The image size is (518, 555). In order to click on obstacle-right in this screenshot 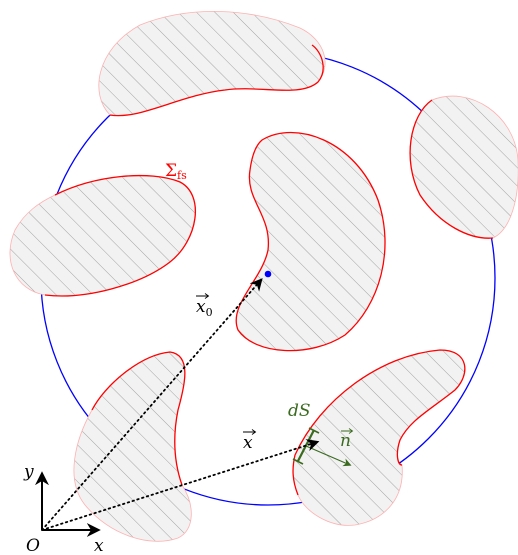, I will do `click(463, 167)`.